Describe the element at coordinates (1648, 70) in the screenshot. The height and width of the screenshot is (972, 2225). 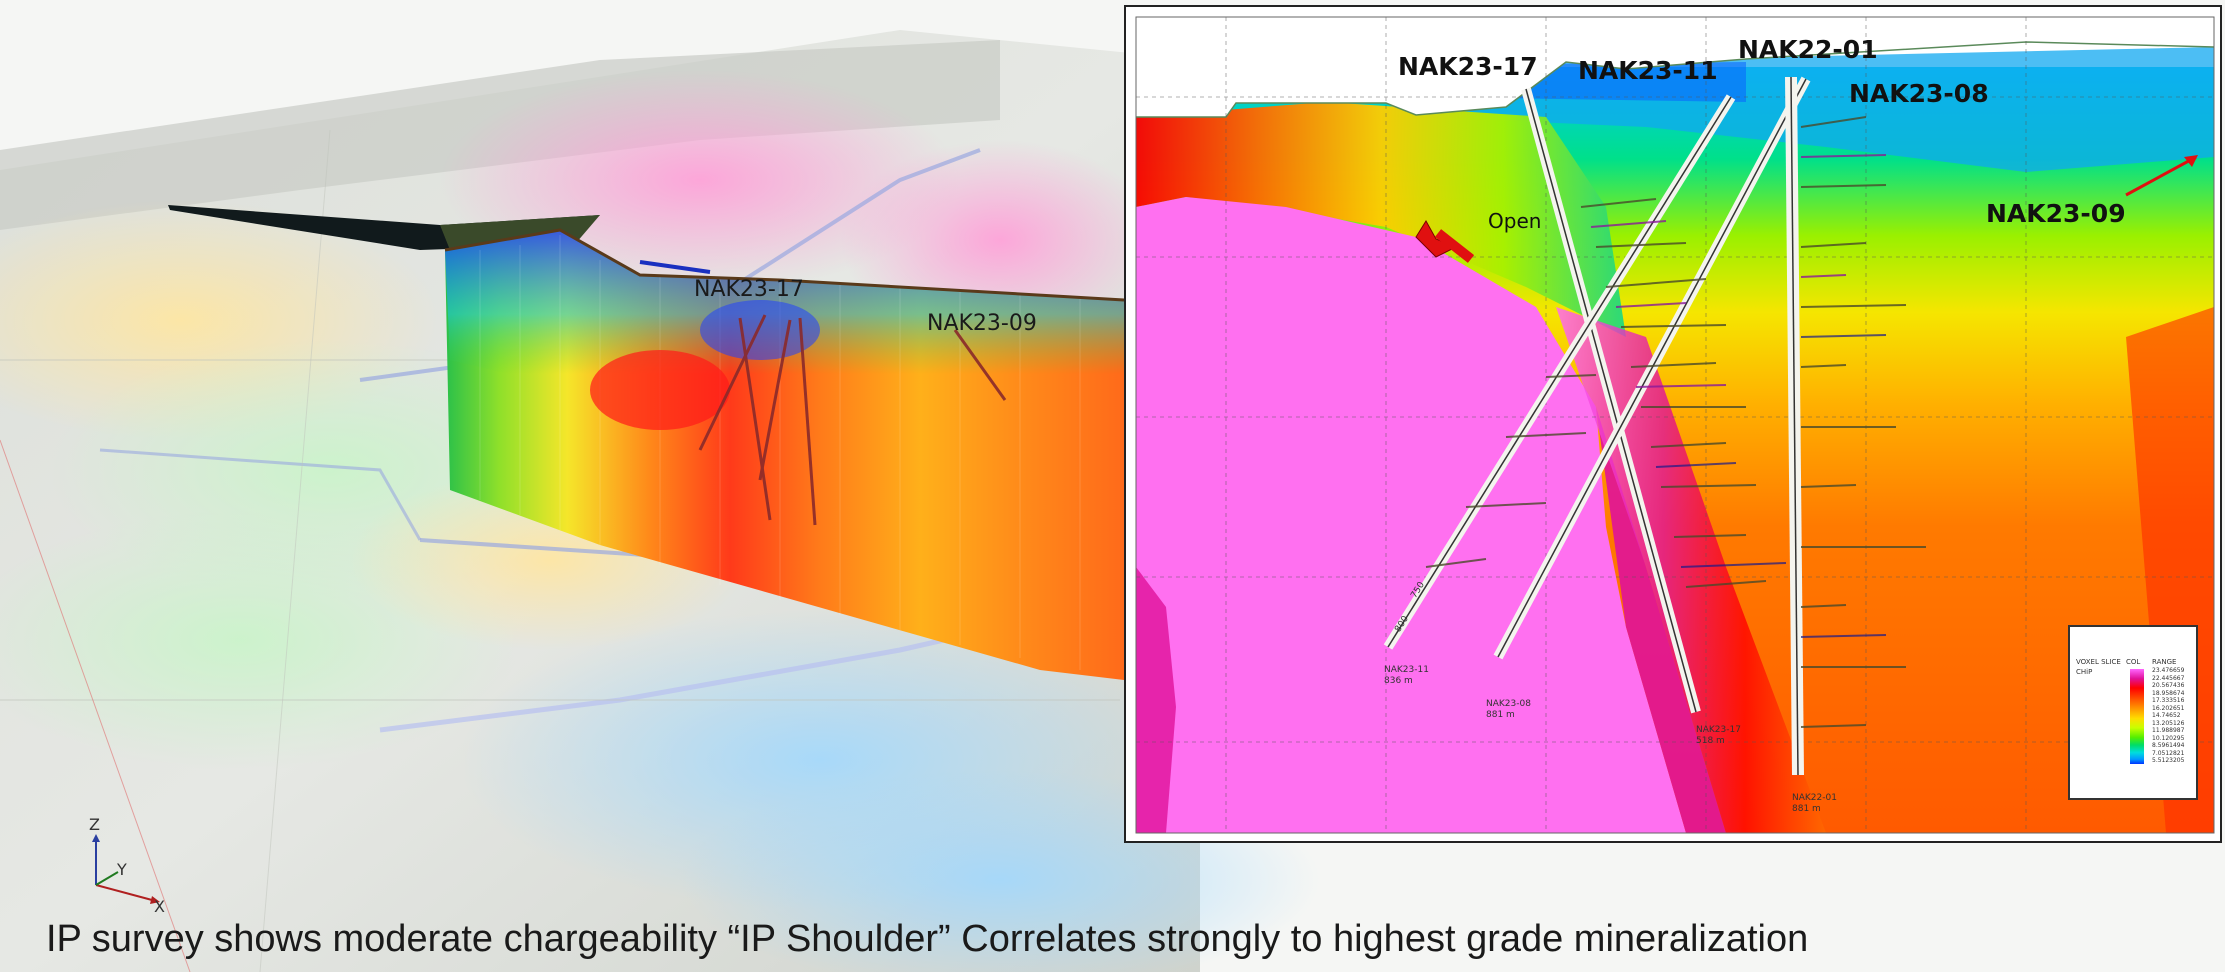
I see `hole-label-nak23-11: NAK23-11` at that location.